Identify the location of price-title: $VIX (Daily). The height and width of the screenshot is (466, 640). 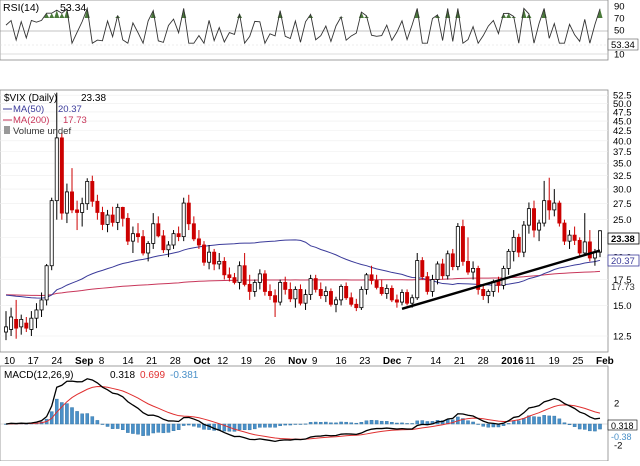
(30, 98).